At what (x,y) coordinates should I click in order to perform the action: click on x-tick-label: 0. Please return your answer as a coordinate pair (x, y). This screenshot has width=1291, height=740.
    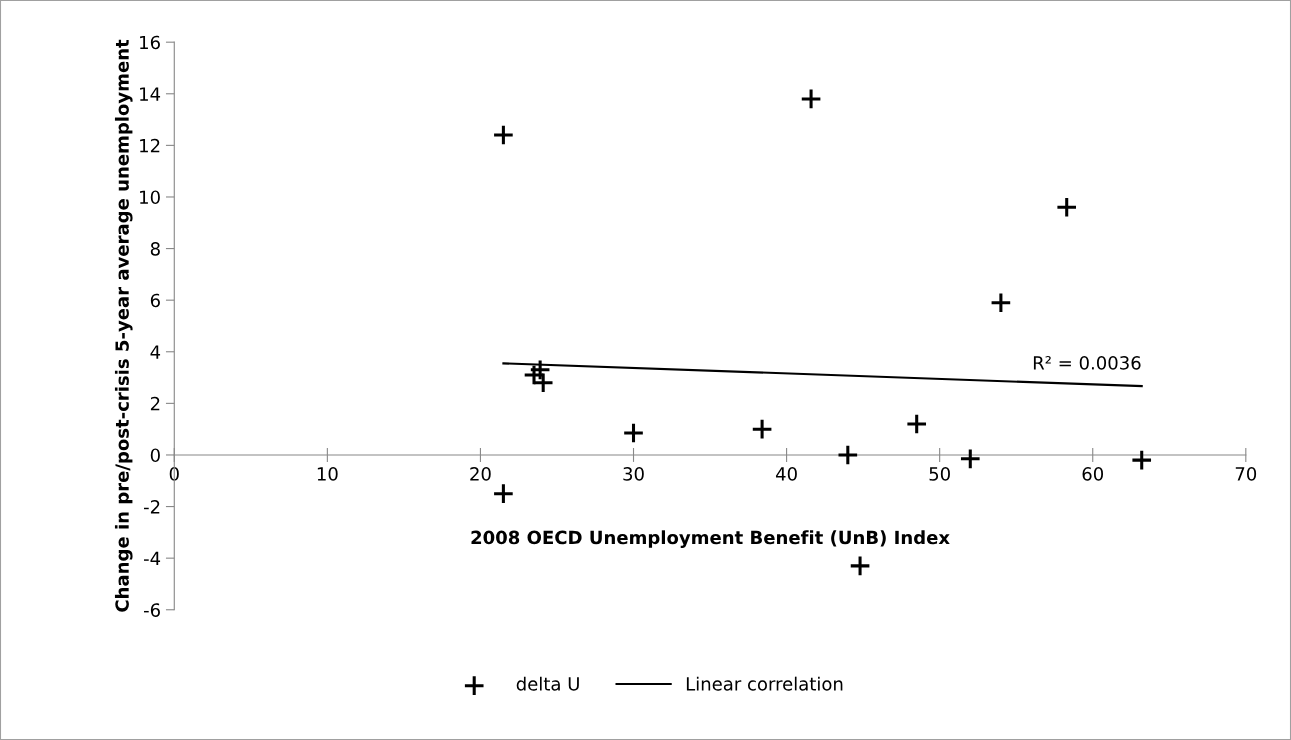
    Looking at the image, I should click on (174, 474).